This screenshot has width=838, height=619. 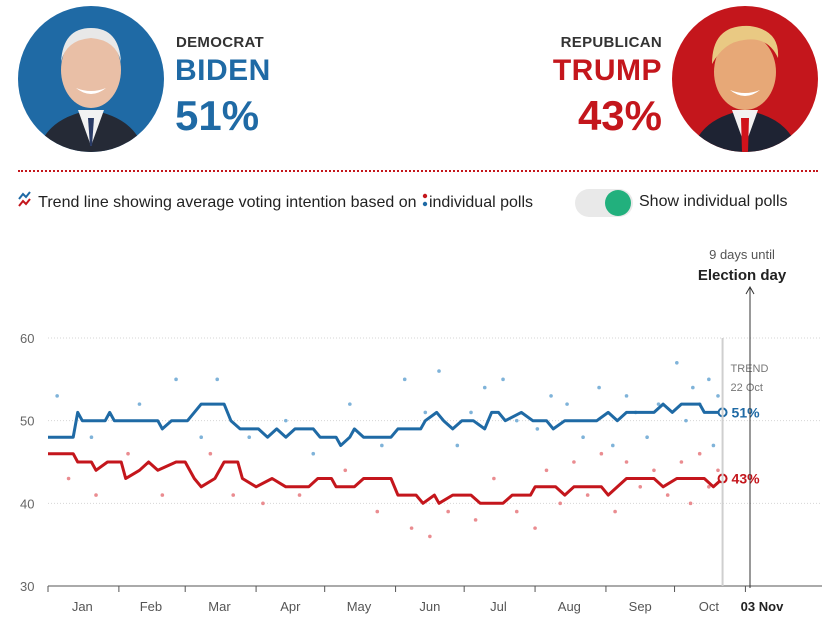 I want to click on x-tick-label: Sep, so click(x=640, y=606).